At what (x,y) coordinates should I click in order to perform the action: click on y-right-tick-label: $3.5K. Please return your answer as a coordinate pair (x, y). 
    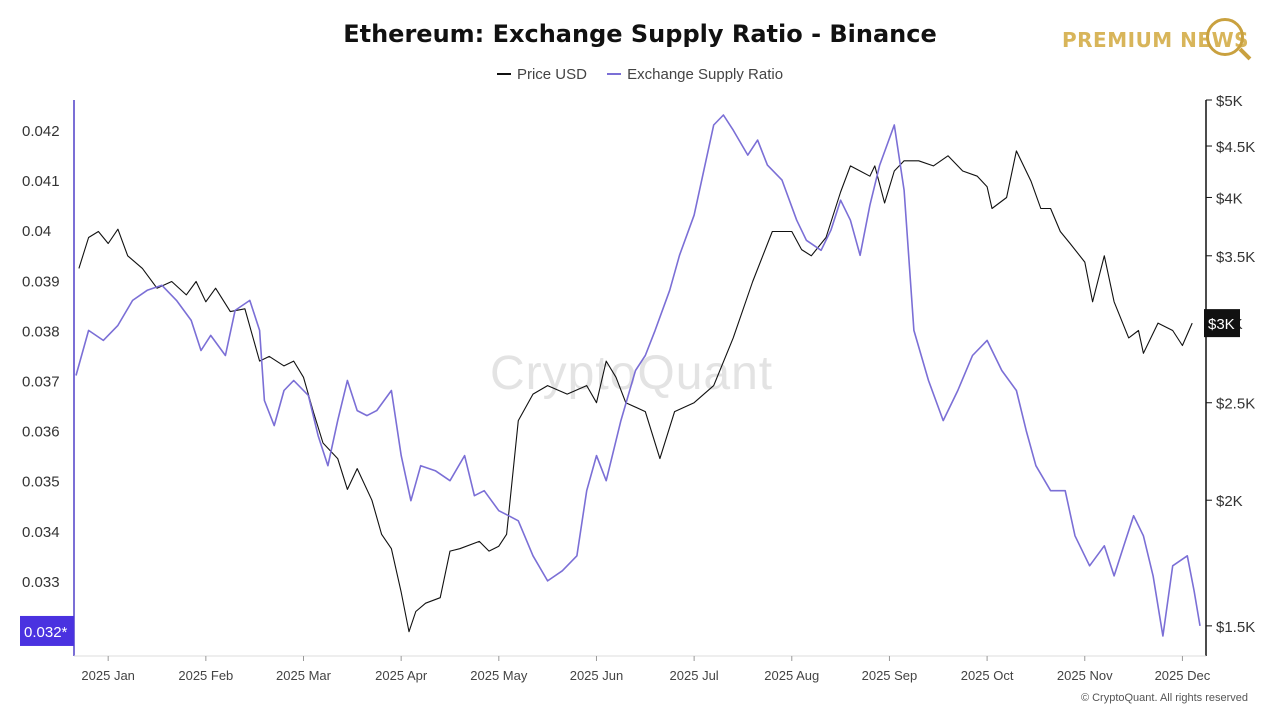
    Looking at the image, I should click on (1235, 257).